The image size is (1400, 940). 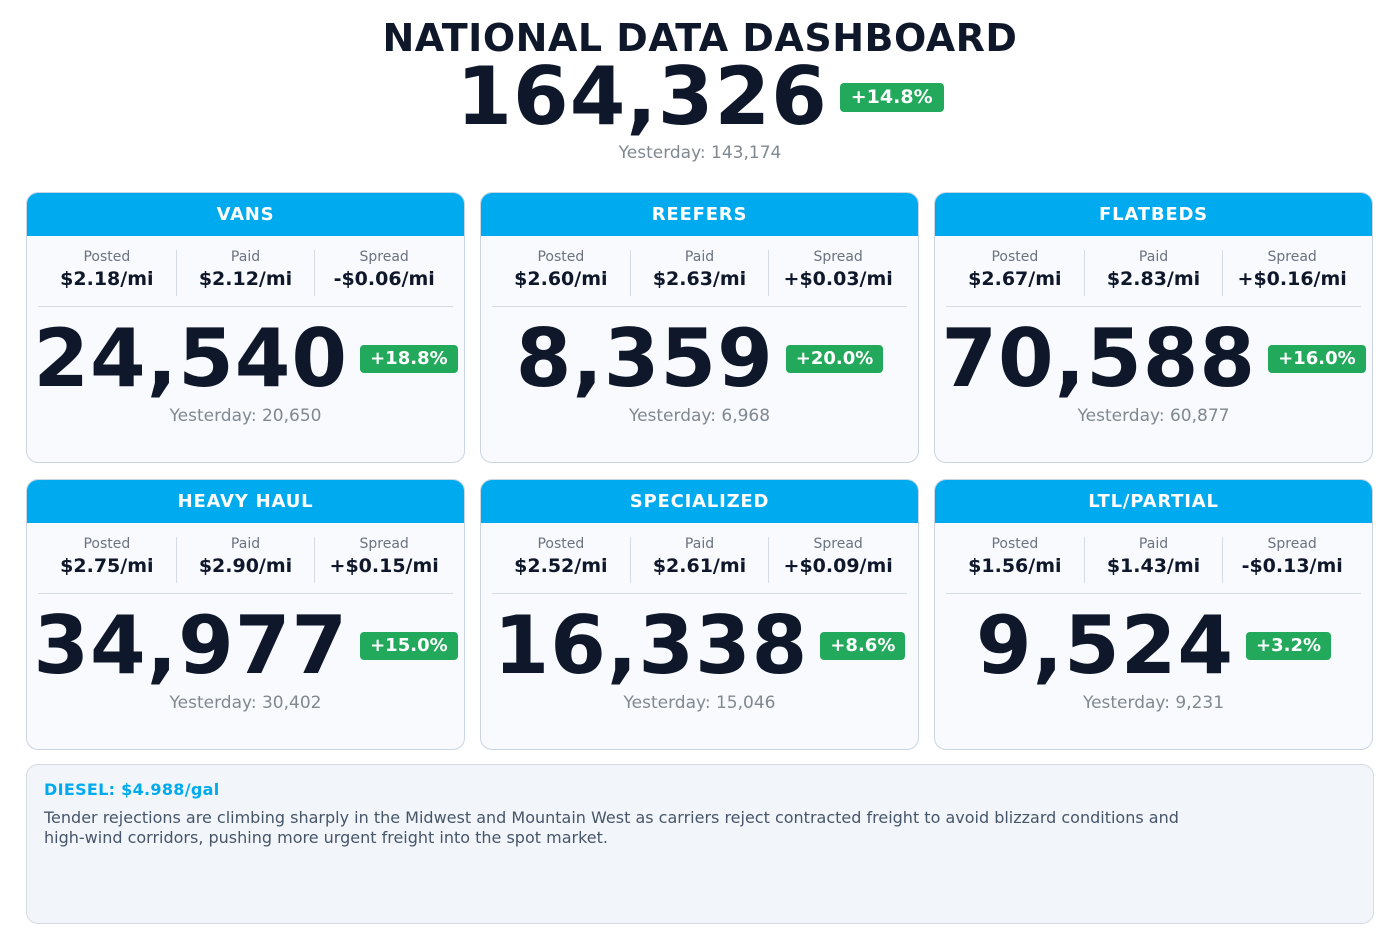 What do you see at coordinates (107, 566) in the screenshot?
I see `posted-value: $2.75/mi` at bounding box center [107, 566].